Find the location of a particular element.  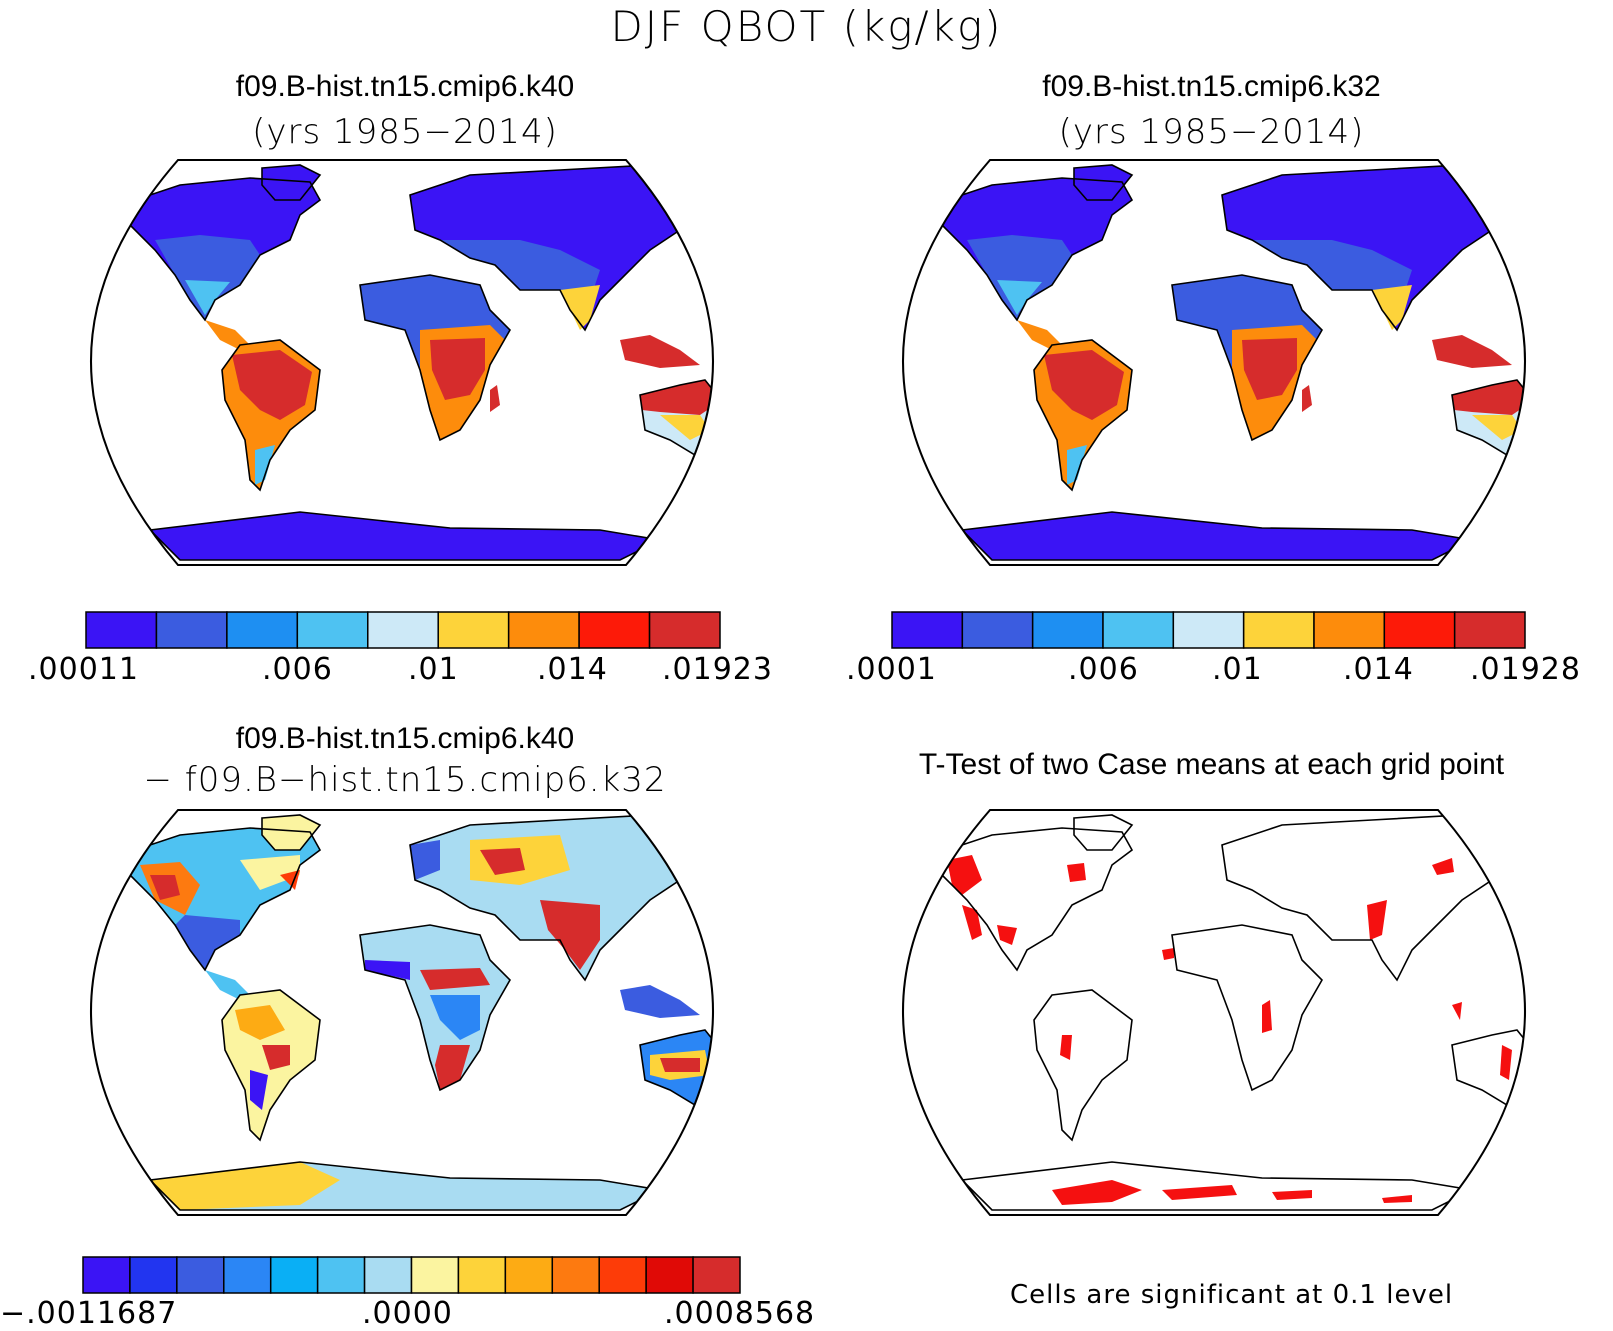

colorbar-case1 is located at coordinates (403, 630).